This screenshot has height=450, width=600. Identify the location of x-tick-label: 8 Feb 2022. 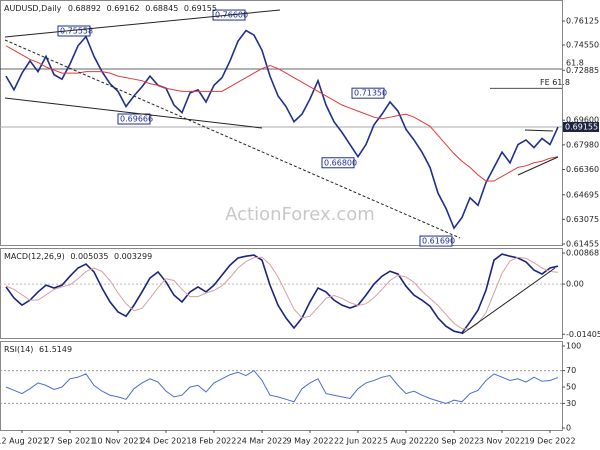
(214, 441).